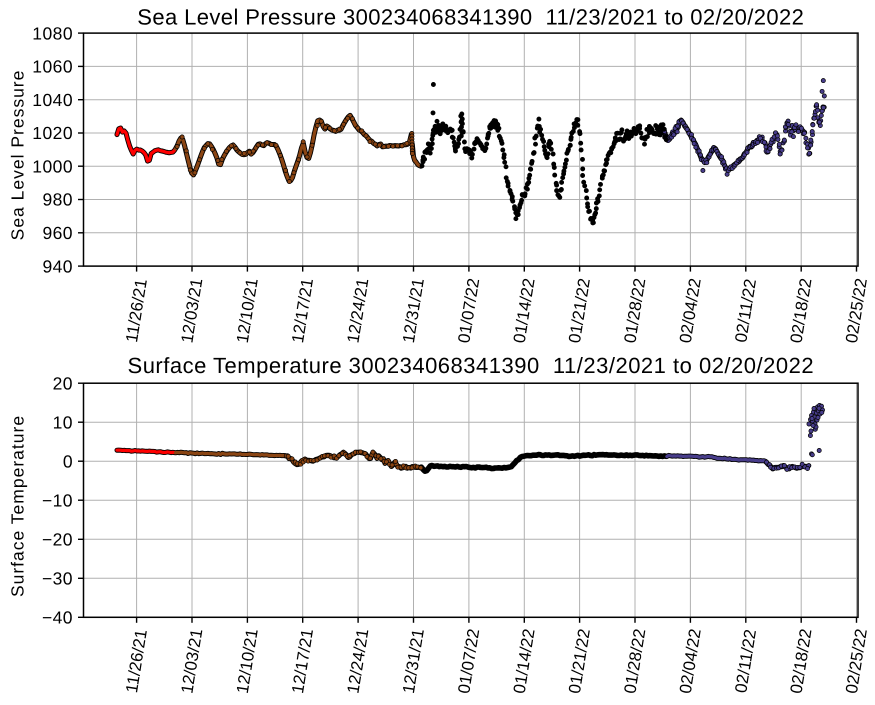 The width and height of the screenshot is (875, 705). I want to click on svg-text: −40, so click(57, 618).